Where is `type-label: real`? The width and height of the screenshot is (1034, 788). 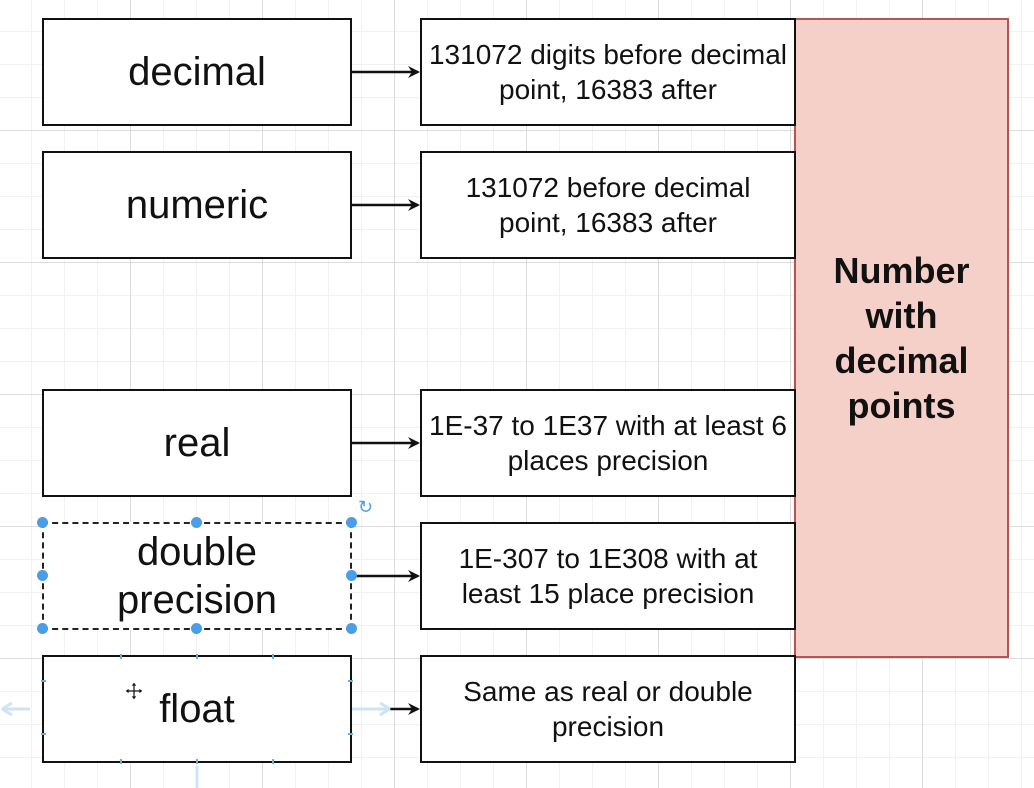 type-label: real is located at coordinates (197, 443).